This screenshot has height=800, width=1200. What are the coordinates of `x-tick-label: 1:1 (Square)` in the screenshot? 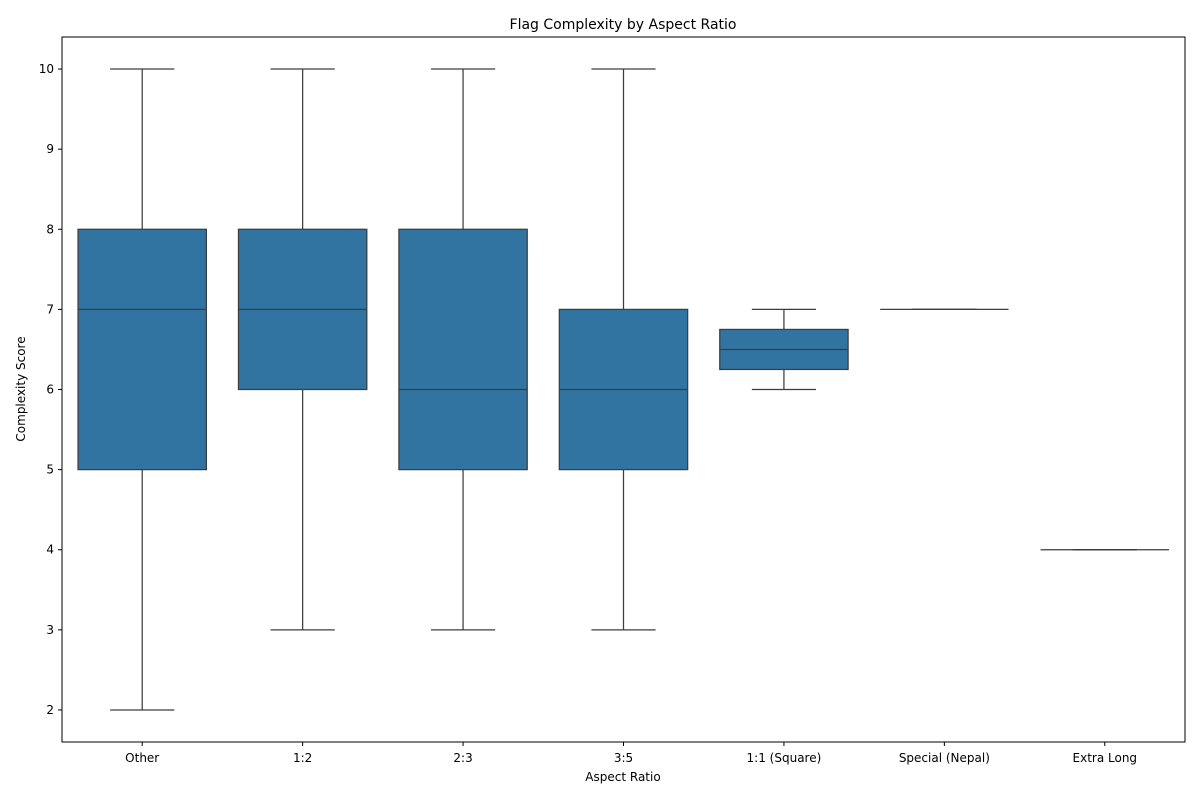 It's located at (784, 758).